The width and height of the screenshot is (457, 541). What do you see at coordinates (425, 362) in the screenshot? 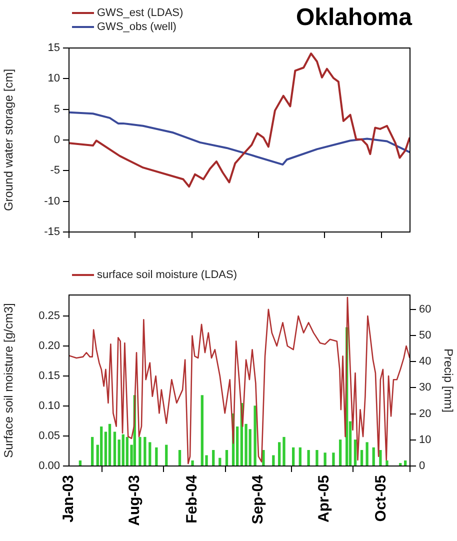
I see `y2-tick-label: 40` at bounding box center [425, 362].